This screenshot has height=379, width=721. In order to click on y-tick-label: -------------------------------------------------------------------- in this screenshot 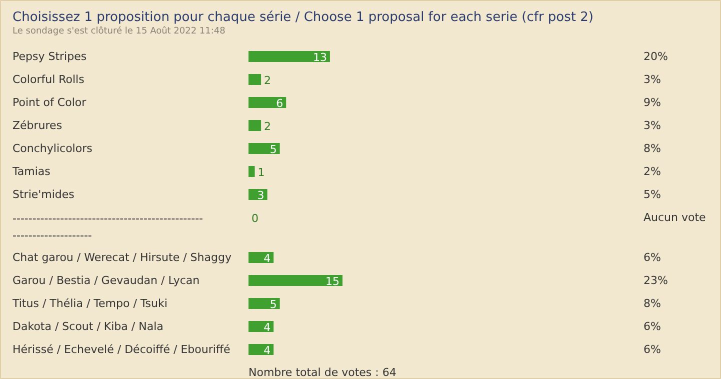, I will do `click(108, 227)`.